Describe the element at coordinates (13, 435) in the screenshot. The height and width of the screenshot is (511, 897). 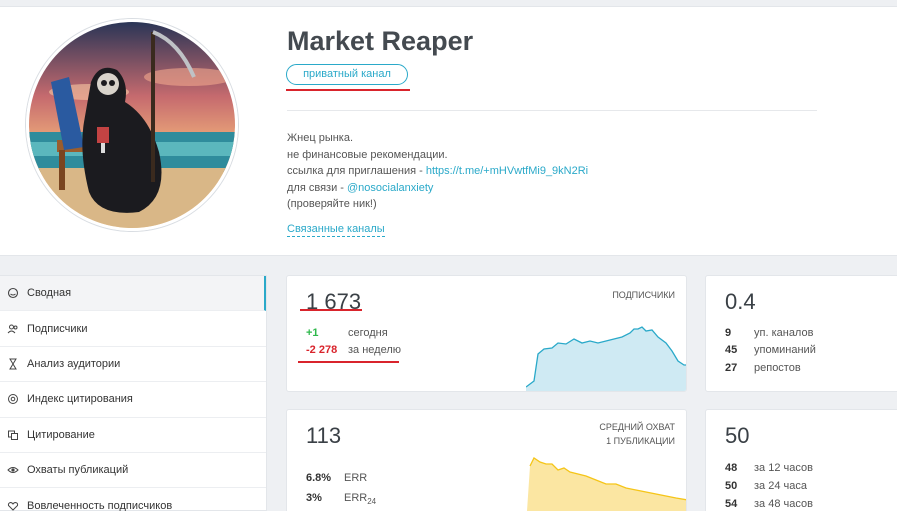
I see `quote-icon` at that location.